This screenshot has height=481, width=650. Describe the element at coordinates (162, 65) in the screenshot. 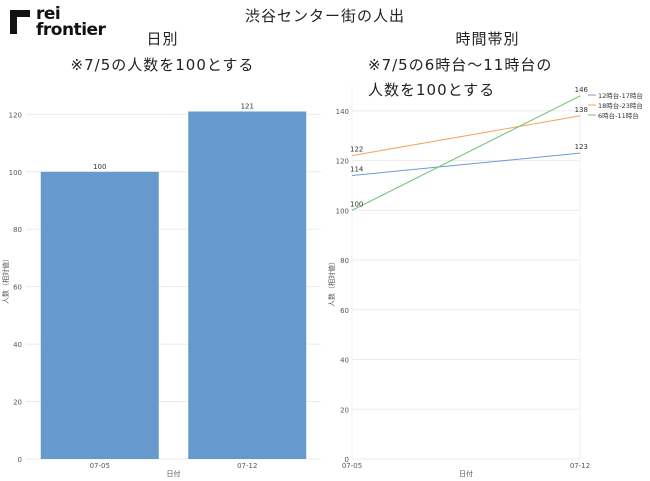

I see `left-panel-note: ※7/5の人数を100とする` at that location.